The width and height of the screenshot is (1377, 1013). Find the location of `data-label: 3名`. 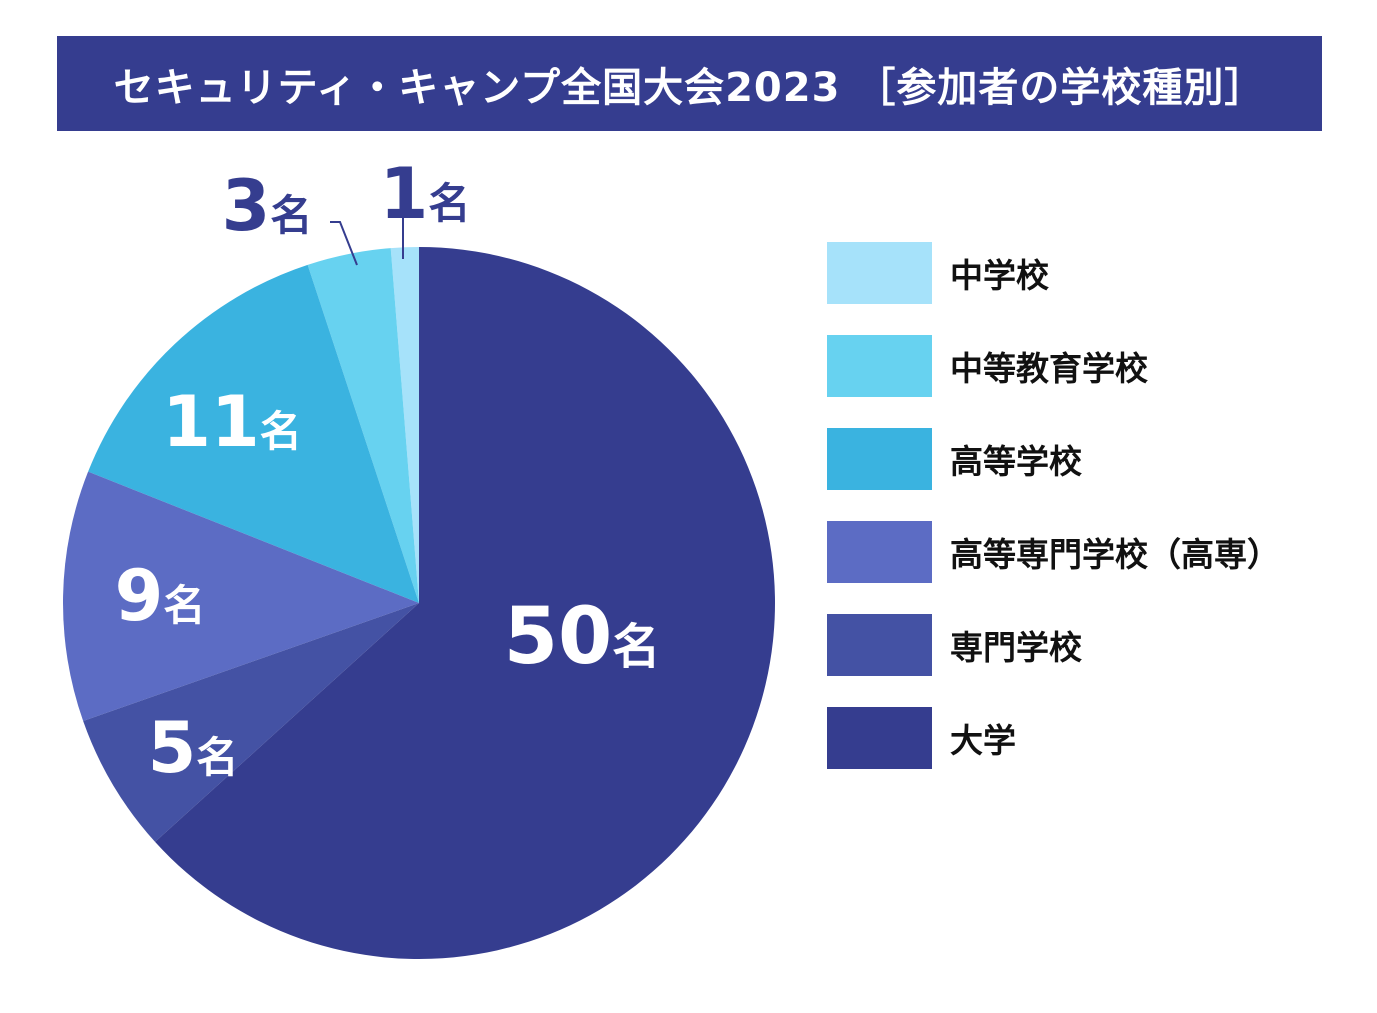

data-label: 3名 is located at coordinates (267, 206).